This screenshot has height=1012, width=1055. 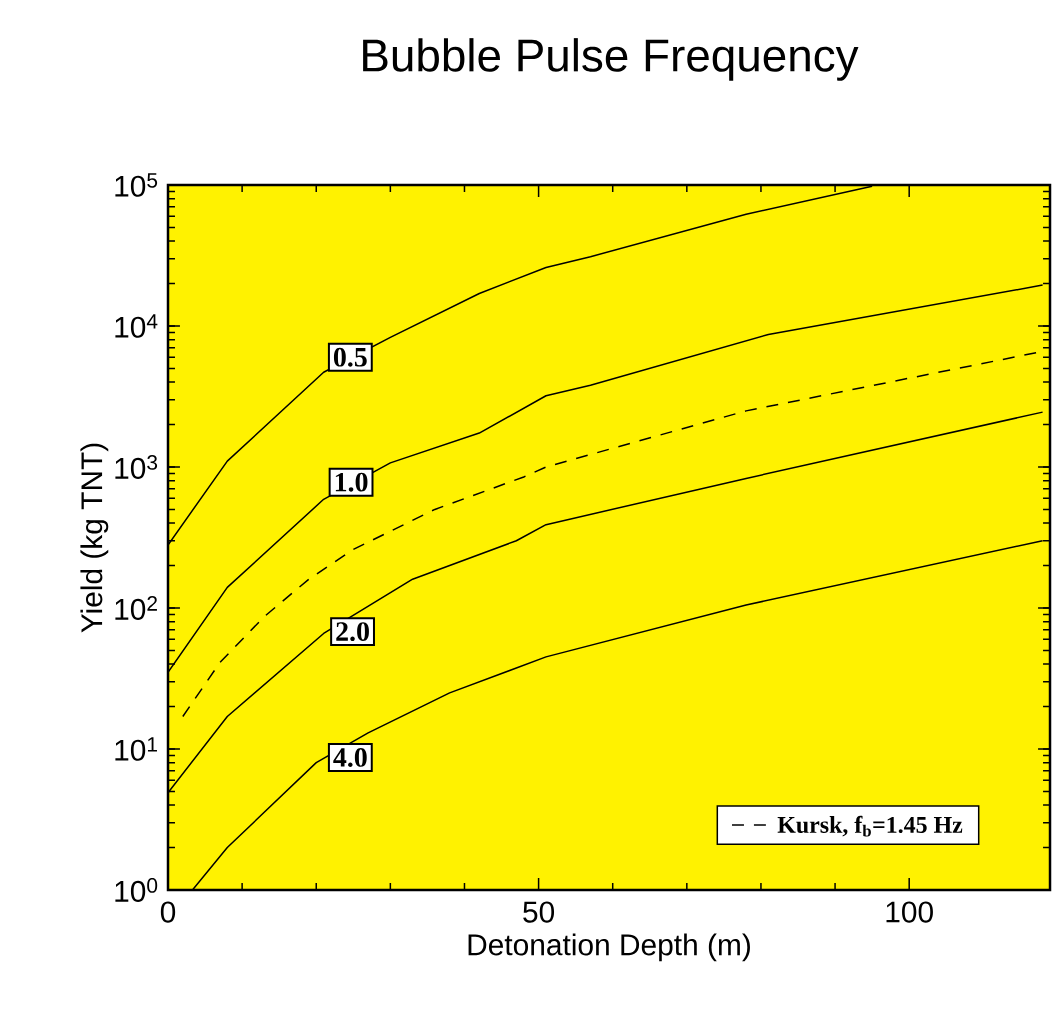 I want to click on x-tick-label: 50, so click(x=539, y=912).